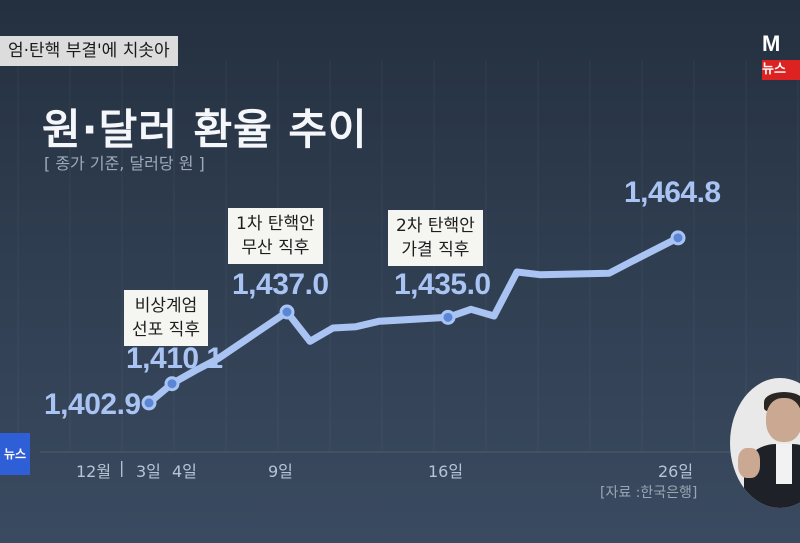  Describe the element at coordinates (771, 43) in the screenshot. I see `logo-mark: M` at that location.